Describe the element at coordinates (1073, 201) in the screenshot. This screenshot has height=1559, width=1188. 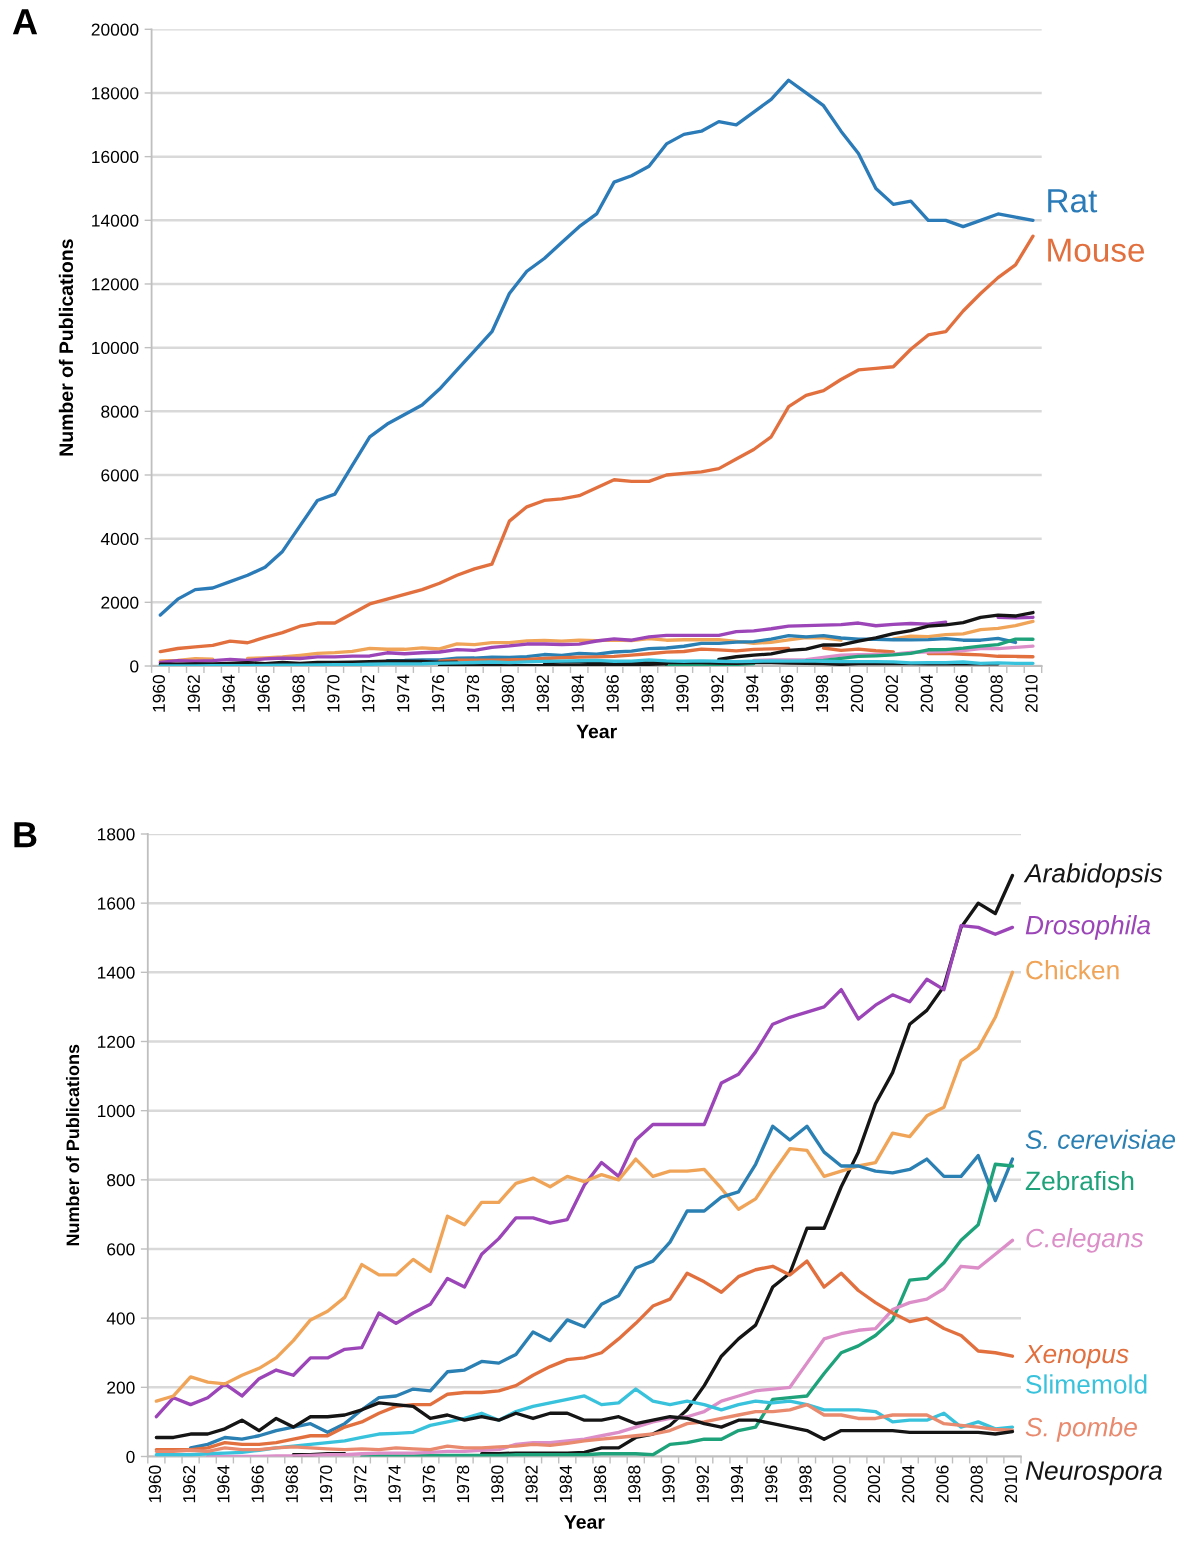
I see `series-label: Rat` at that location.